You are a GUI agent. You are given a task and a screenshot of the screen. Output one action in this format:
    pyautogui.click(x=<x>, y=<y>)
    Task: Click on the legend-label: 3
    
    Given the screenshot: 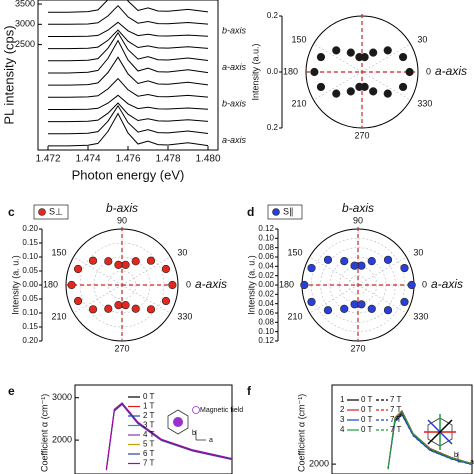 What is the action you would take?
    pyautogui.click(x=342, y=419)
    